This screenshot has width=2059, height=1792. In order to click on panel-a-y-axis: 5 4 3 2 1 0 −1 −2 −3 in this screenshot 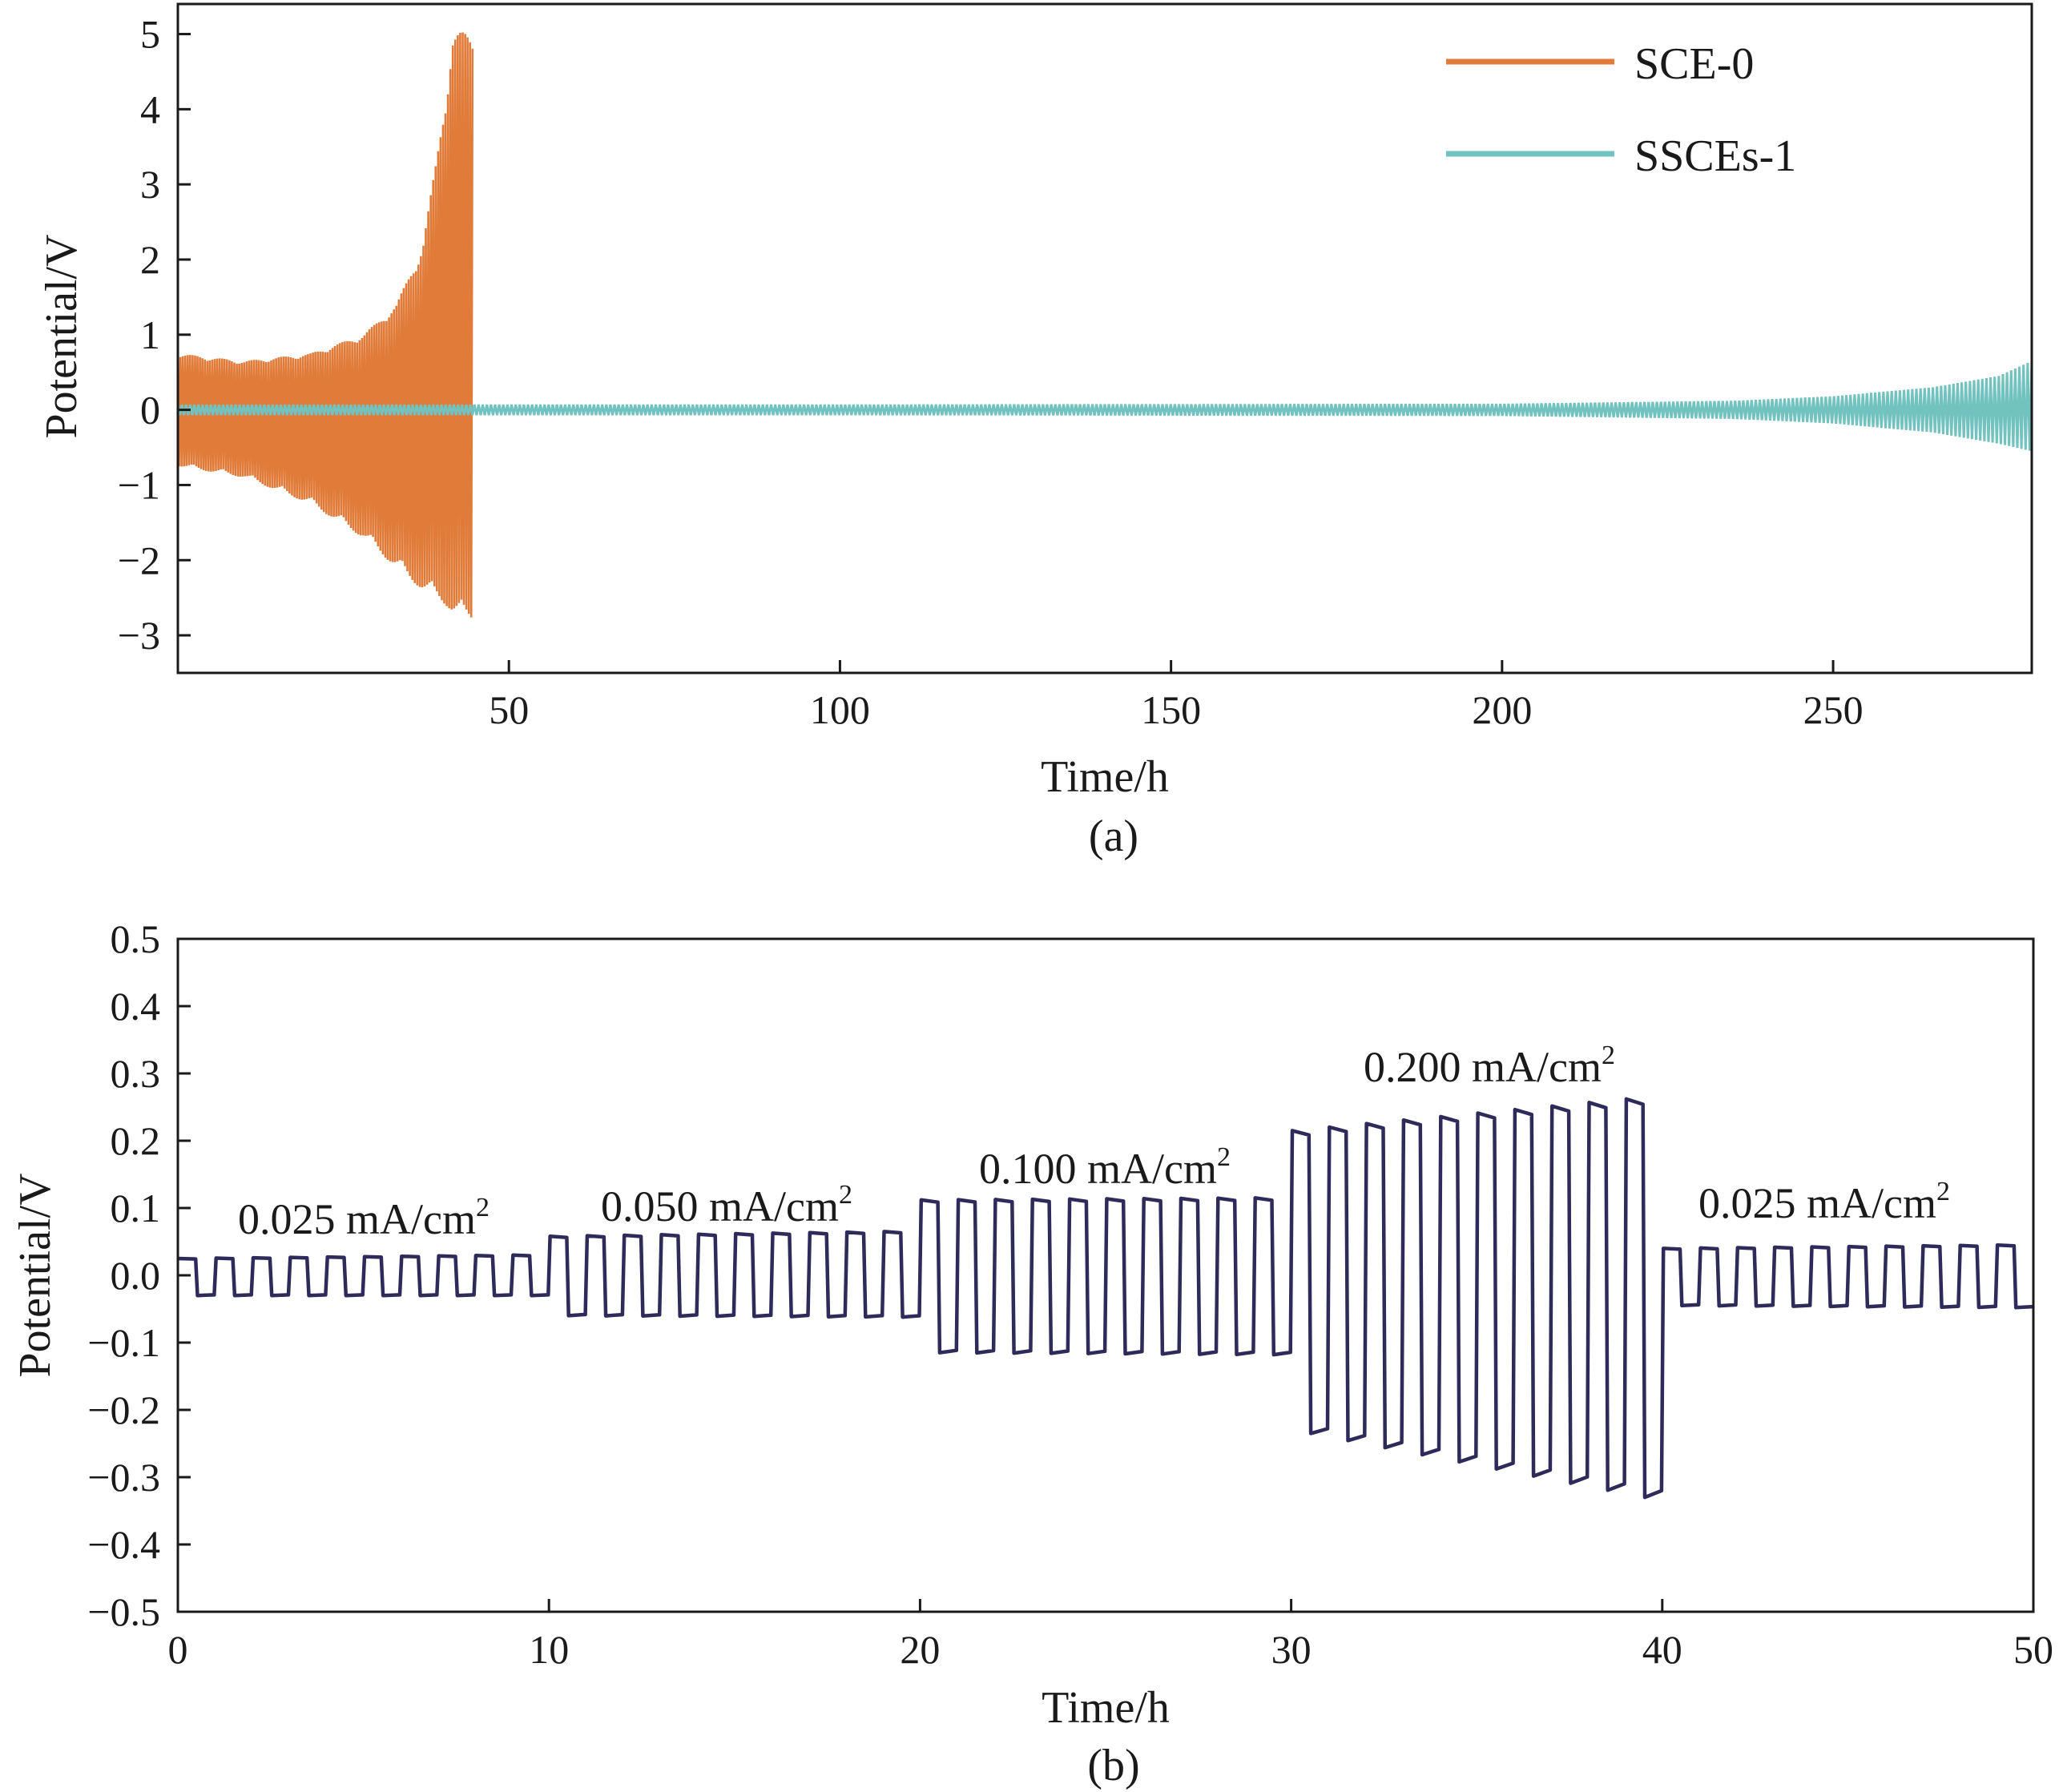, I will do `click(155, 335)`.